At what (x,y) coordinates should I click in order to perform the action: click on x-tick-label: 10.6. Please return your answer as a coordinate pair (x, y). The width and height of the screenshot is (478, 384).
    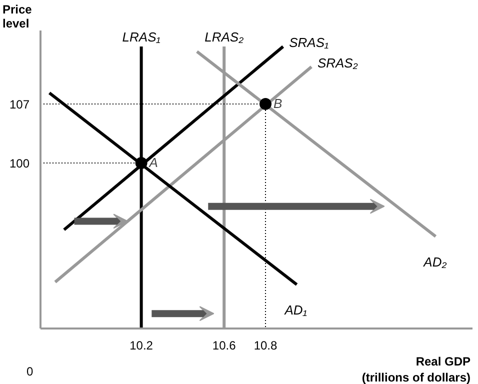
    Looking at the image, I should click on (224, 345).